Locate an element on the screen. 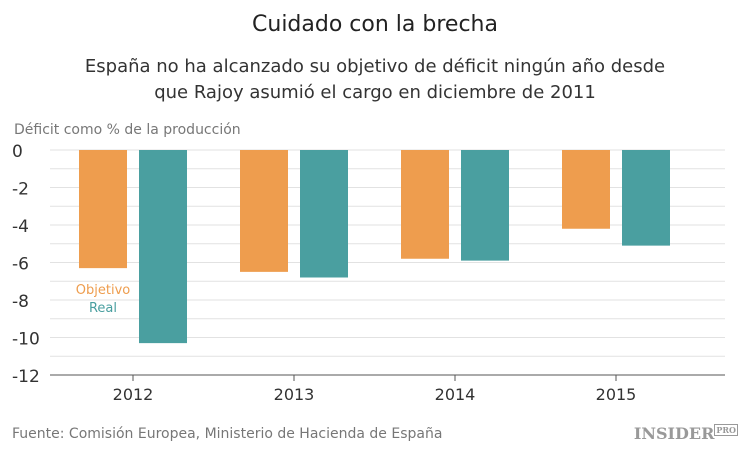 The height and width of the screenshot is (452, 750). legend-objetivo: Objetivo is located at coordinates (103, 290).